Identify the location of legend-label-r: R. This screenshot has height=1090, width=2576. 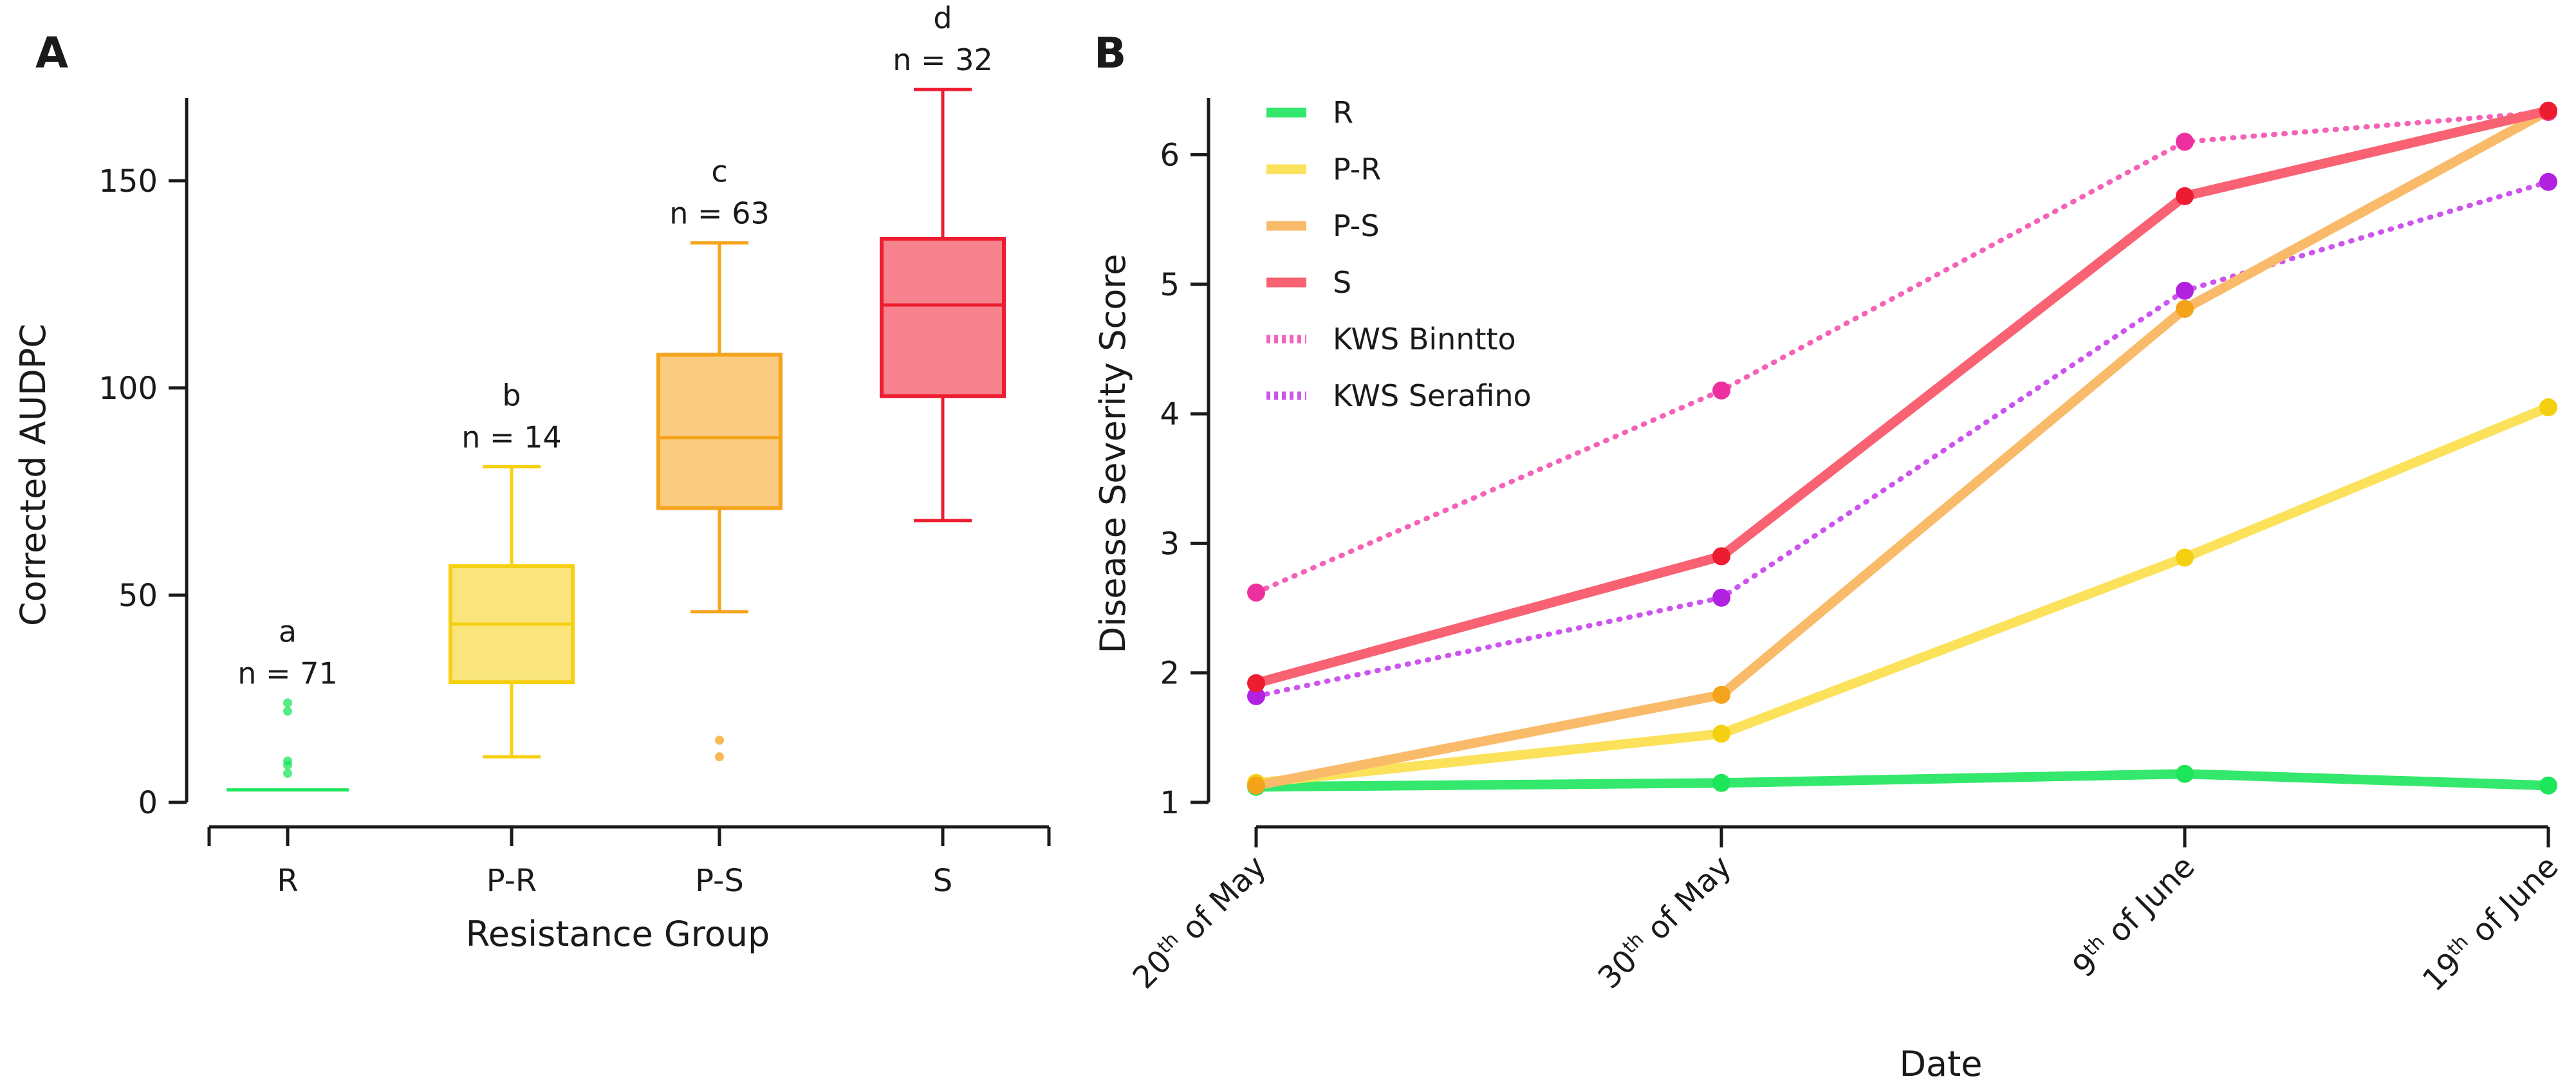
(1343, 112).